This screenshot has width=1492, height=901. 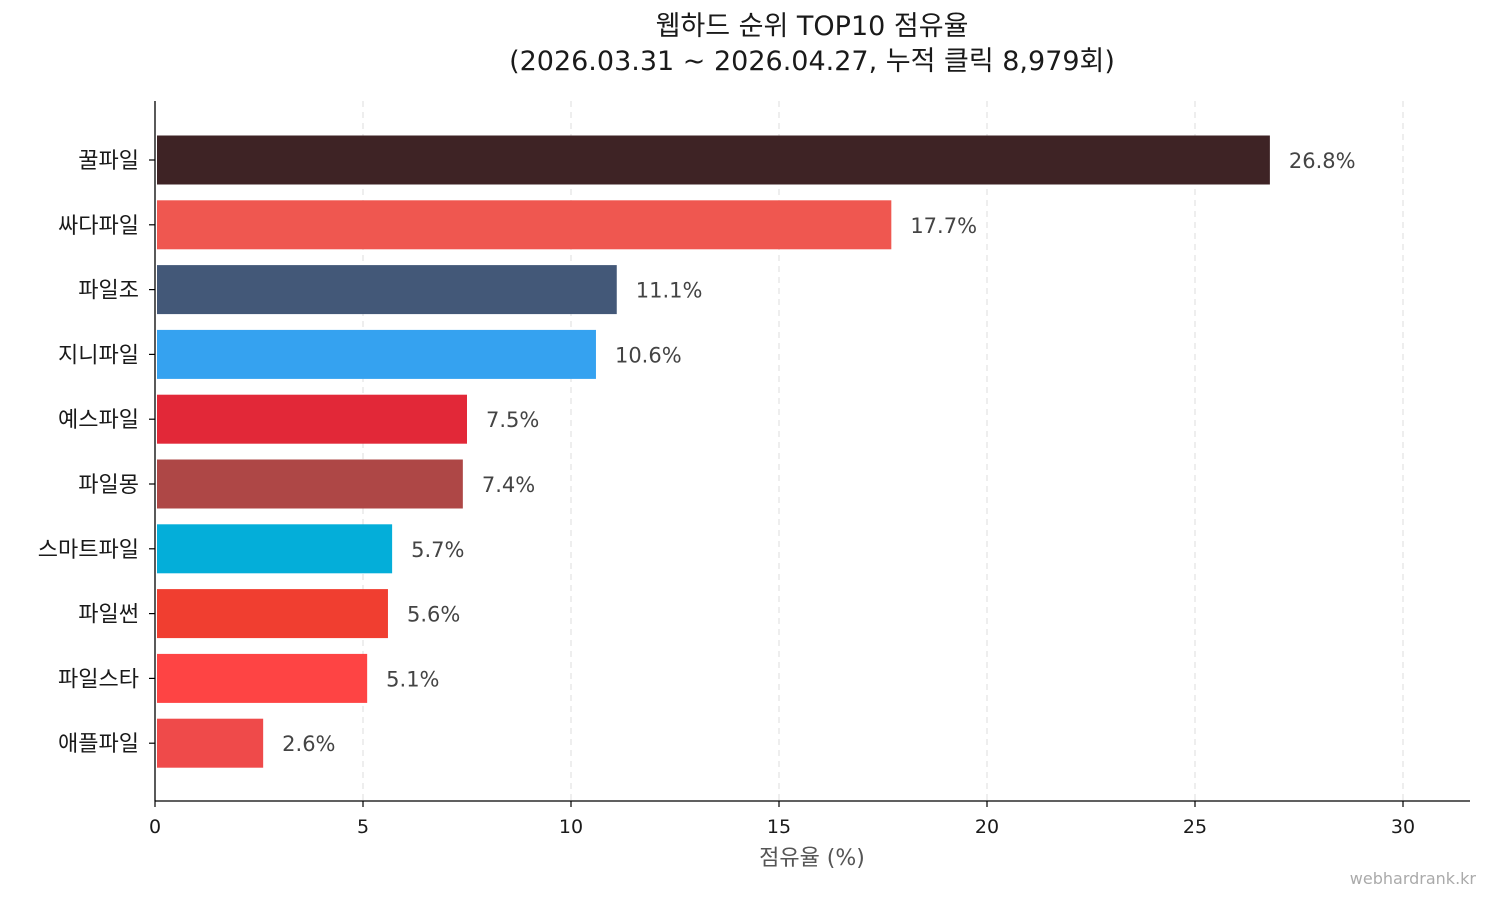 What do you see at coordinates (98, 226) in the screenshot?
I see `y-tick-label: 싸다파일` at bounding box center [98, 226].